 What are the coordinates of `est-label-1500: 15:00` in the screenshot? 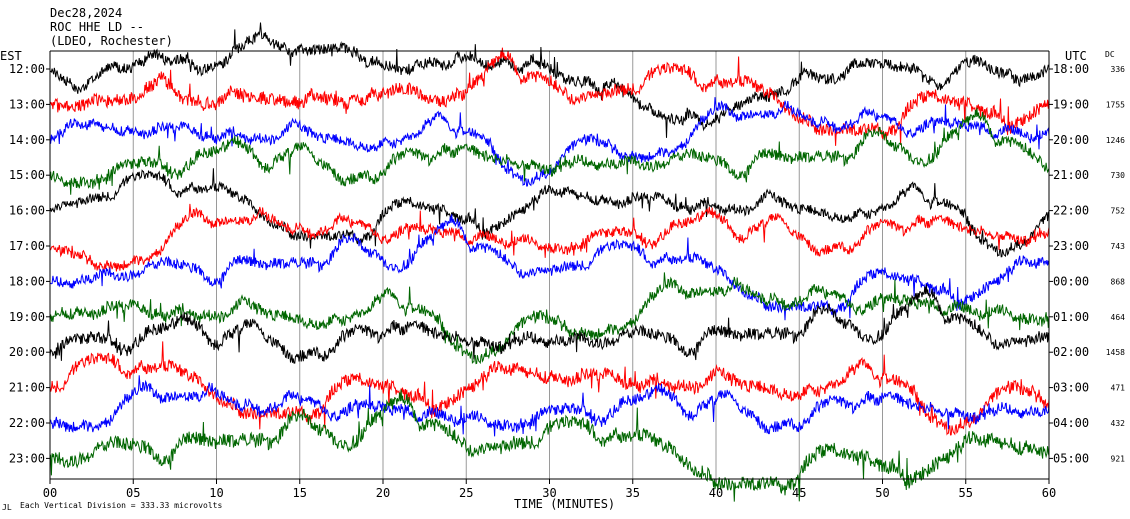 It's located at (27, 175).